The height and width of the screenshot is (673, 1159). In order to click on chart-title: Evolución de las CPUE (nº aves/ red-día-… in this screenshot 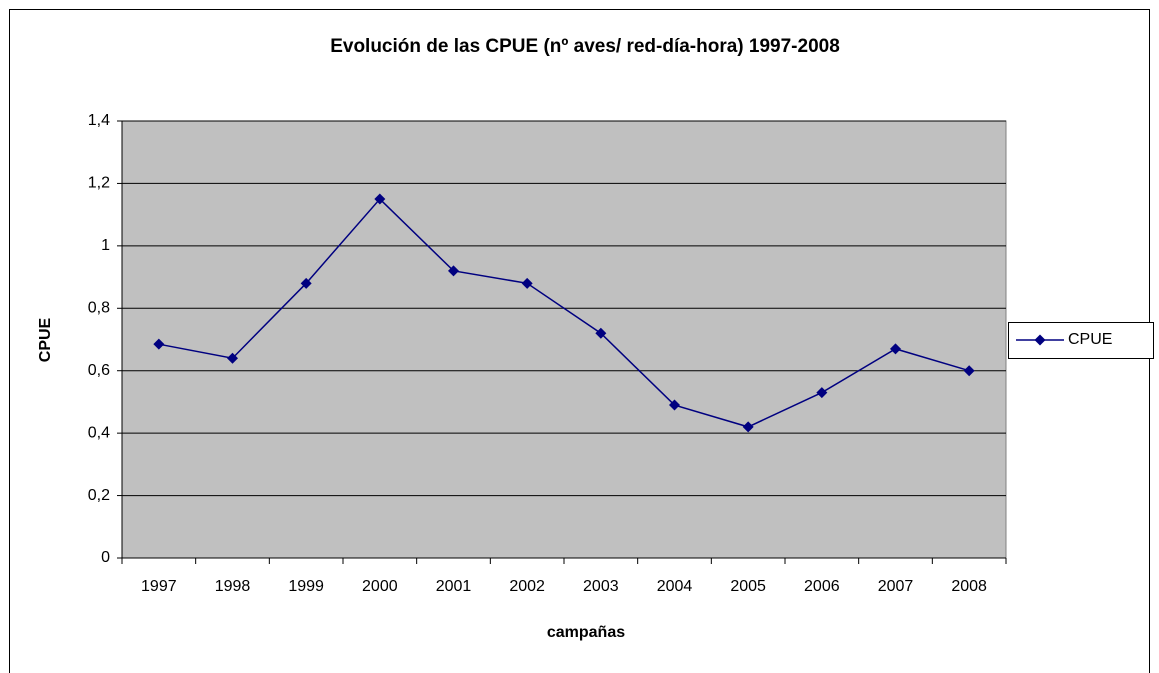, I will do `click(585, 46)`.